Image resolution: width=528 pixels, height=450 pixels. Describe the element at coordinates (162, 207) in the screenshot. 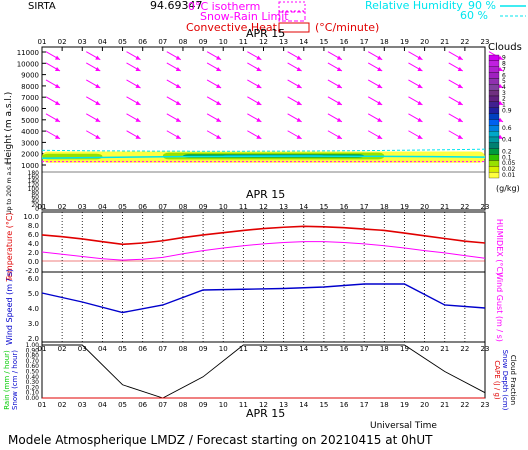

I see `hour-label: 07` at that location.